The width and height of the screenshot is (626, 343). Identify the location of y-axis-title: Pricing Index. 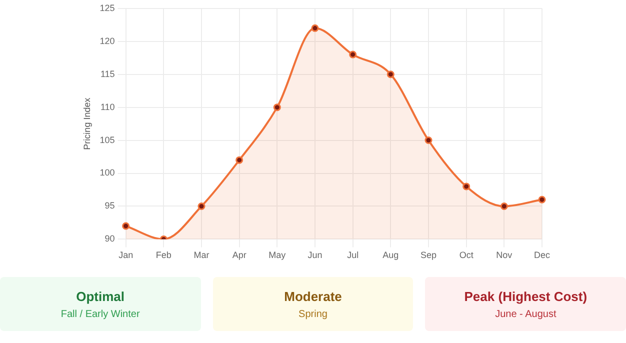
(87, 123).